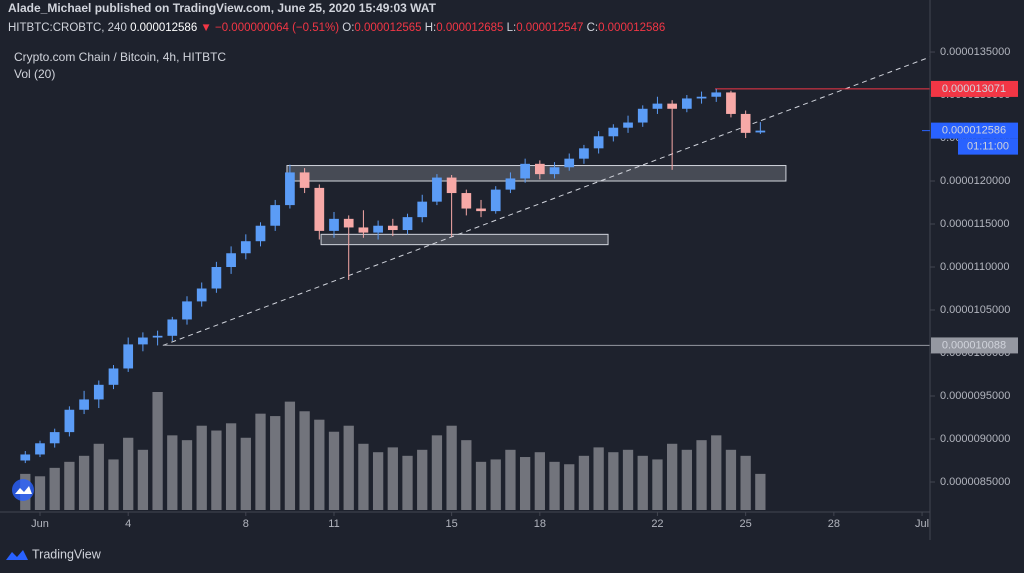 This screenshot has width=1024, height=573. Describe the element at coordinates (746, 524) in the screenshot. I see `x-tick-label: 25` at that location.